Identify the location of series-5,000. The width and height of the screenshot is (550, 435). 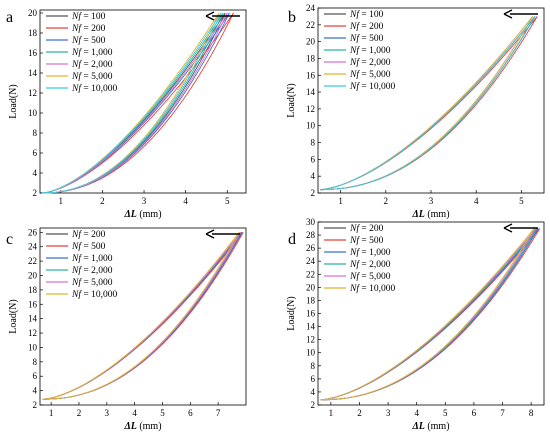
(131, 103).